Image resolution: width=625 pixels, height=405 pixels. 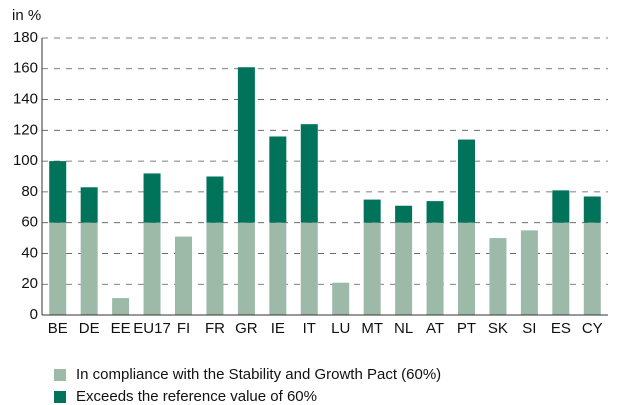 I want to click on y-tick-label: 0, so click(x=34, y=314).